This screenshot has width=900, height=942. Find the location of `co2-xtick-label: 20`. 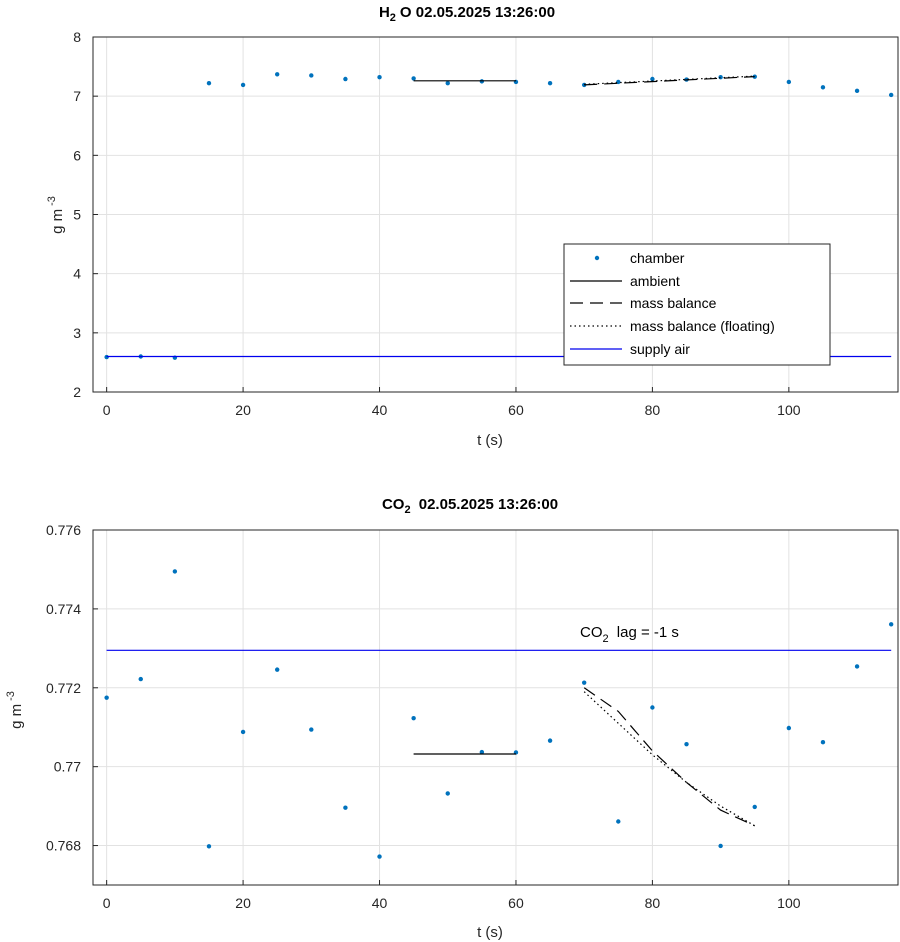

co2-xtick-label: 20 is located at coordinates (243, 903).